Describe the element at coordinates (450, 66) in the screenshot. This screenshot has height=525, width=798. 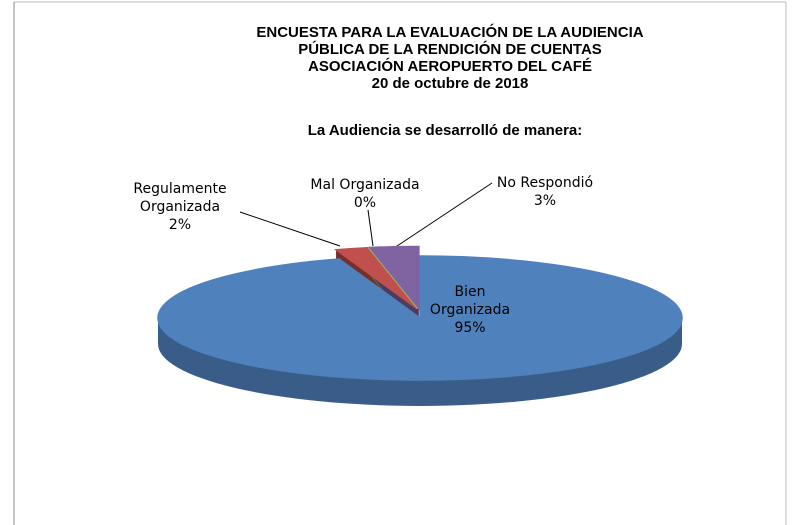
I see `chart-title: ASOCIACIÓN AEROPUERTO DEL CAFÉ` at that location.